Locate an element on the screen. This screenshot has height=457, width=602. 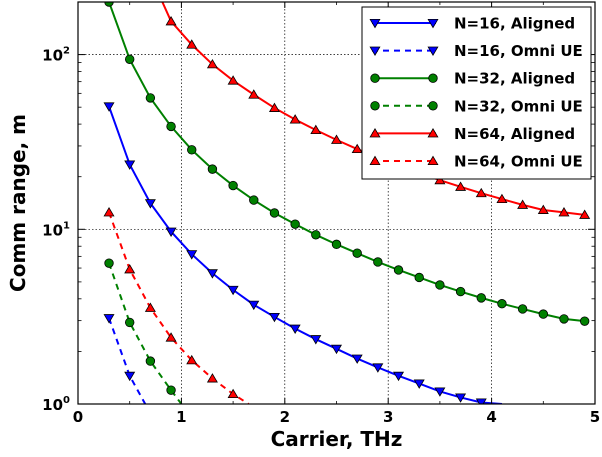
legend-entry: N=16, Omni UE is located at coordinates (476, 51).